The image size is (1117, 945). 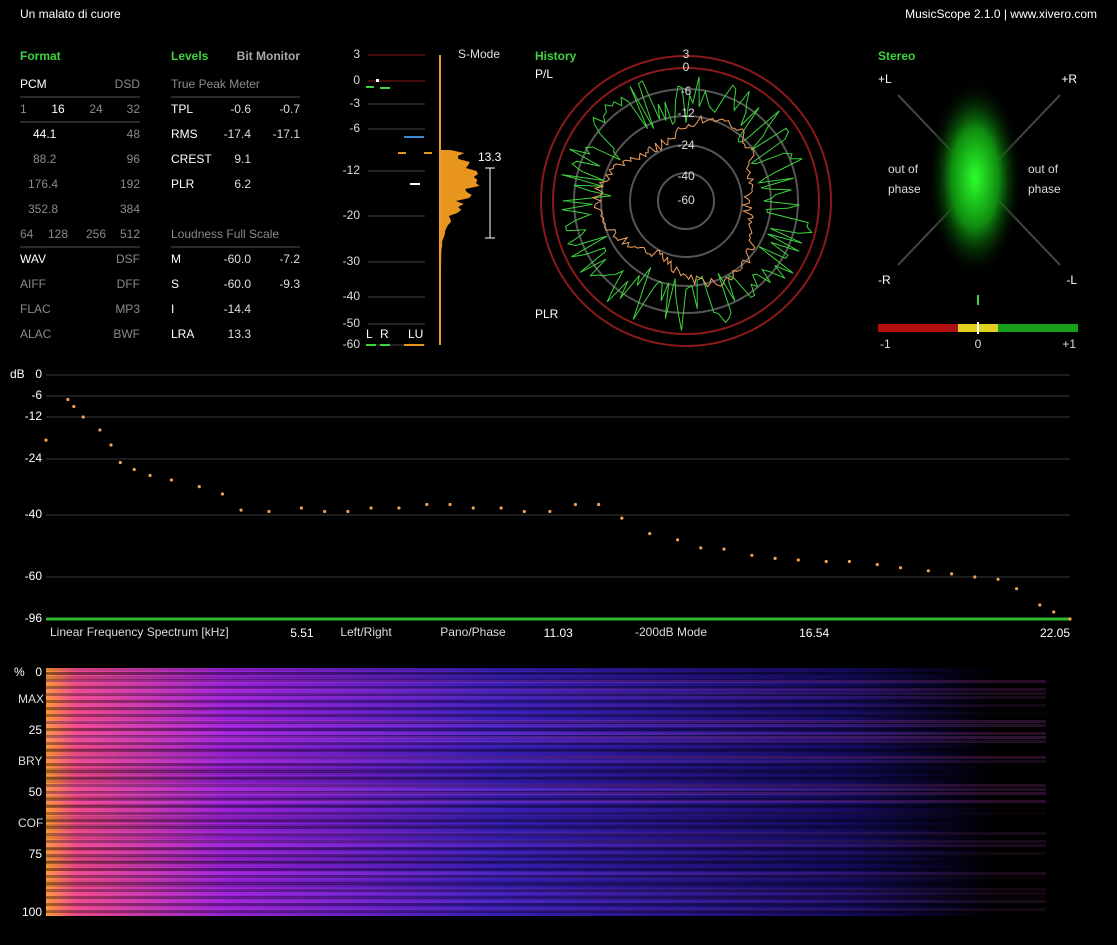 What do you see at coordinates (1001, 14) in the screenshot?
I see `app-title: MusicScope 2.1.0 | www.xivero.com` at bounding box center [1001, 14].